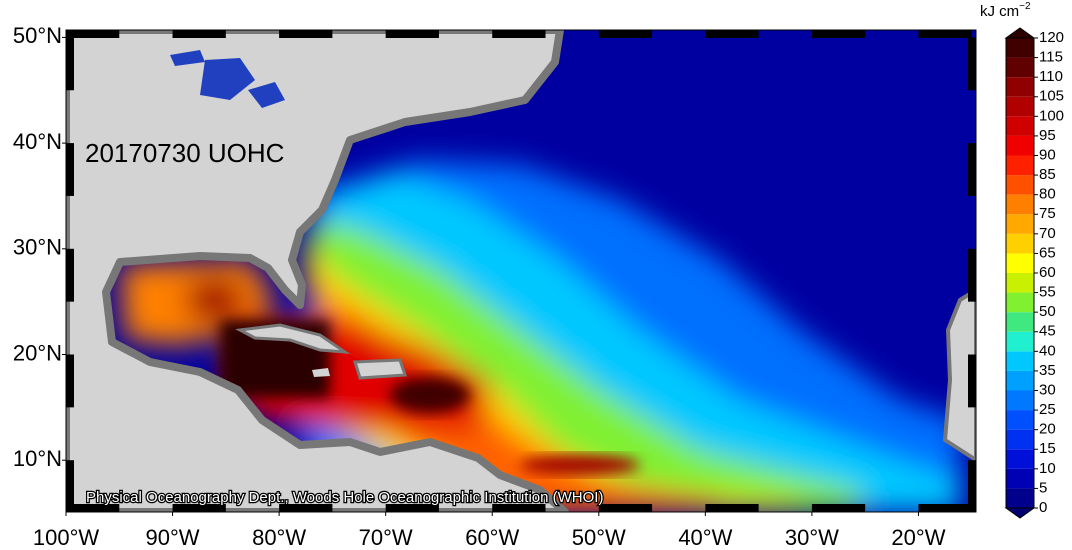 Image resolution: width=1072 pixels, height=550 pixels. I want to click on lon-tick-label: 50°W, so click(599, 537).